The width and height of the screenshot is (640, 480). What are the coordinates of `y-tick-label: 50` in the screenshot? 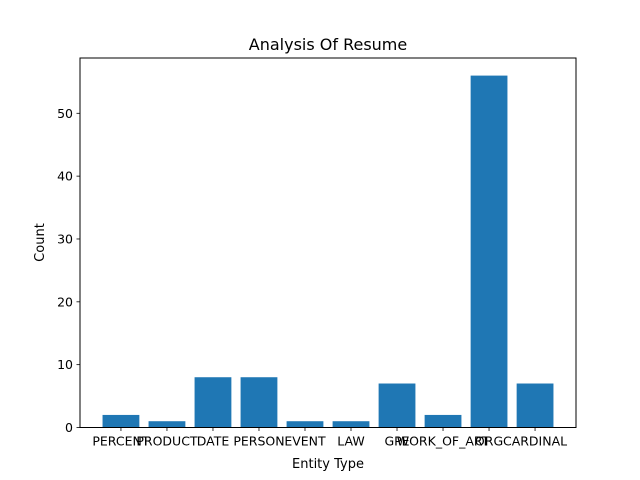 It's located at (65, 113).